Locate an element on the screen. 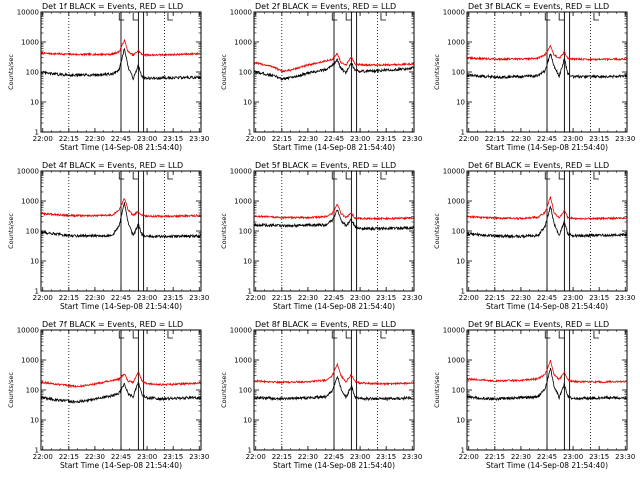 The height and width of the screenshot is (480, 640). panel-title: Det 7f BLACK = Events, RED = LLD is located at coordinates (112, 324).